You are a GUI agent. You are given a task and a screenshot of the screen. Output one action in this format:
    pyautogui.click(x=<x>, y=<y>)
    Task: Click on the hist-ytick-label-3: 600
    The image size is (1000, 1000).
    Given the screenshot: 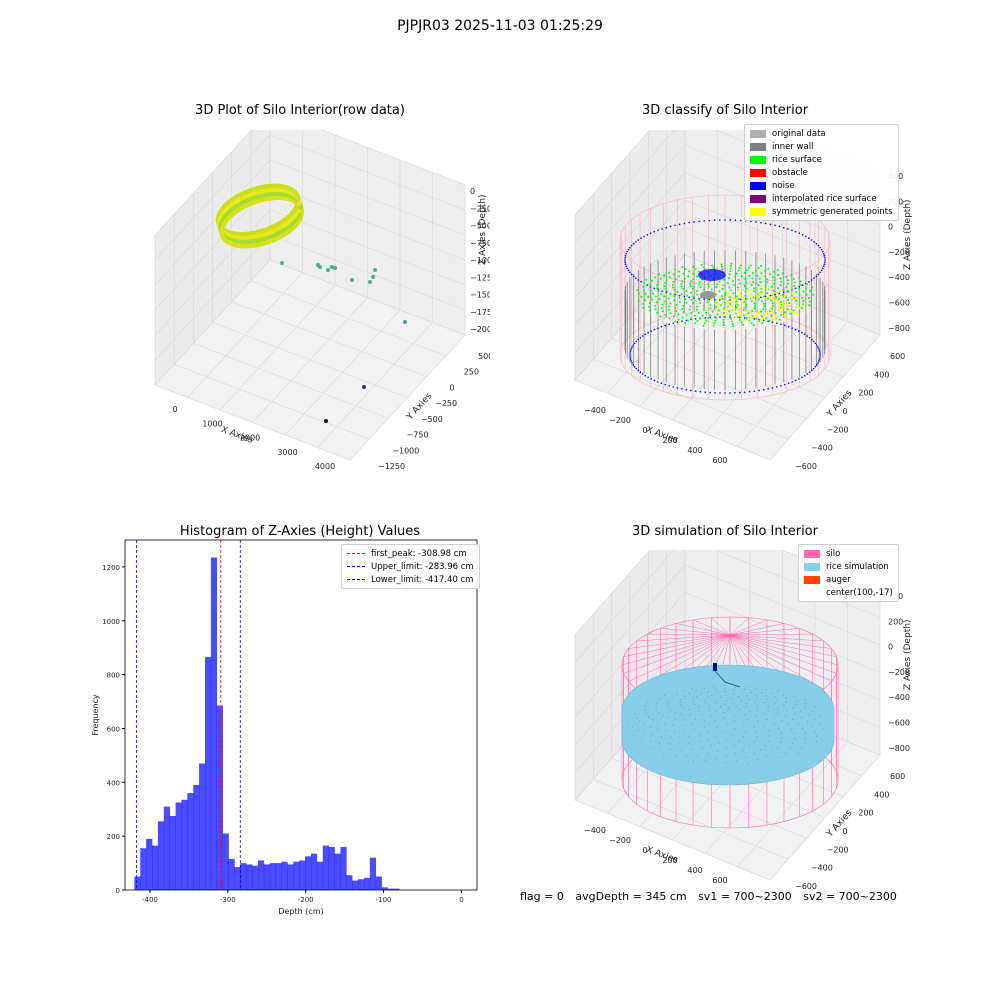 What is the action you would take?
    pyautogui.click(x=113, y=729)
    